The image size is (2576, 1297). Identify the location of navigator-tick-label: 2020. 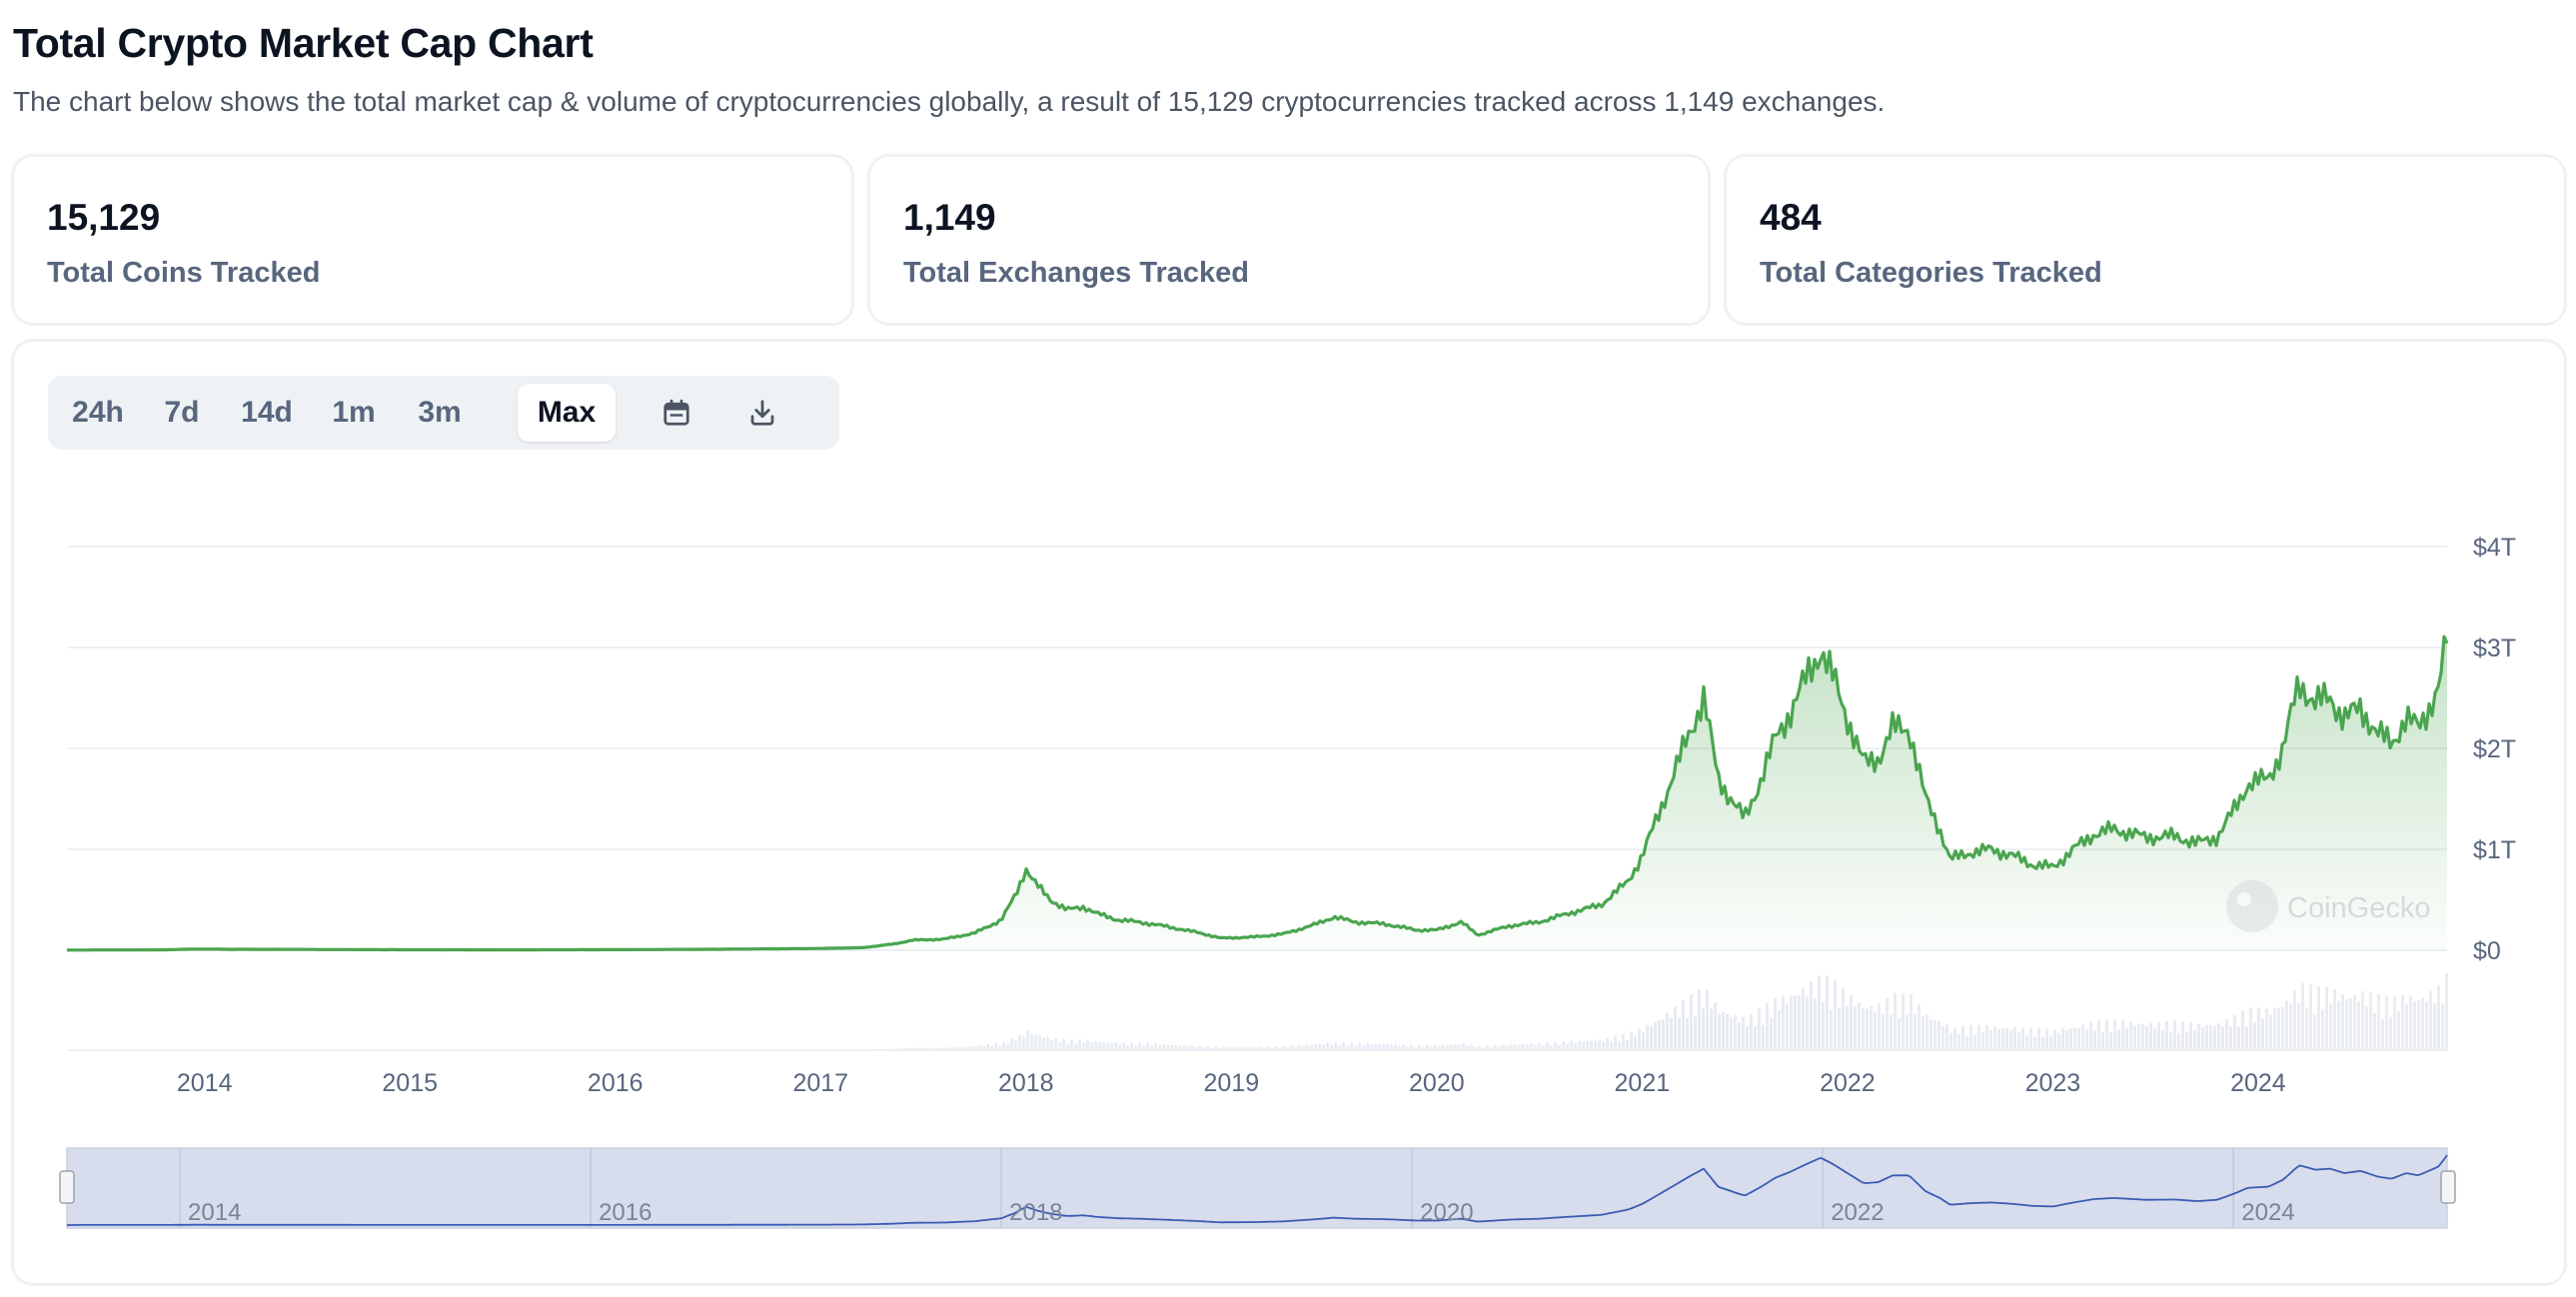
(1446, 1212).